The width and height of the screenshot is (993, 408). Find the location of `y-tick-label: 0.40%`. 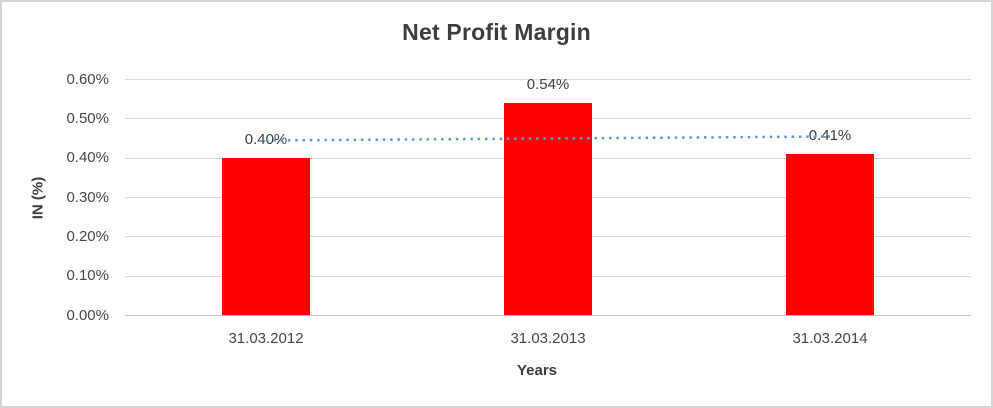

y-tick-label: 0.40% is located at coordinates (87, 158).